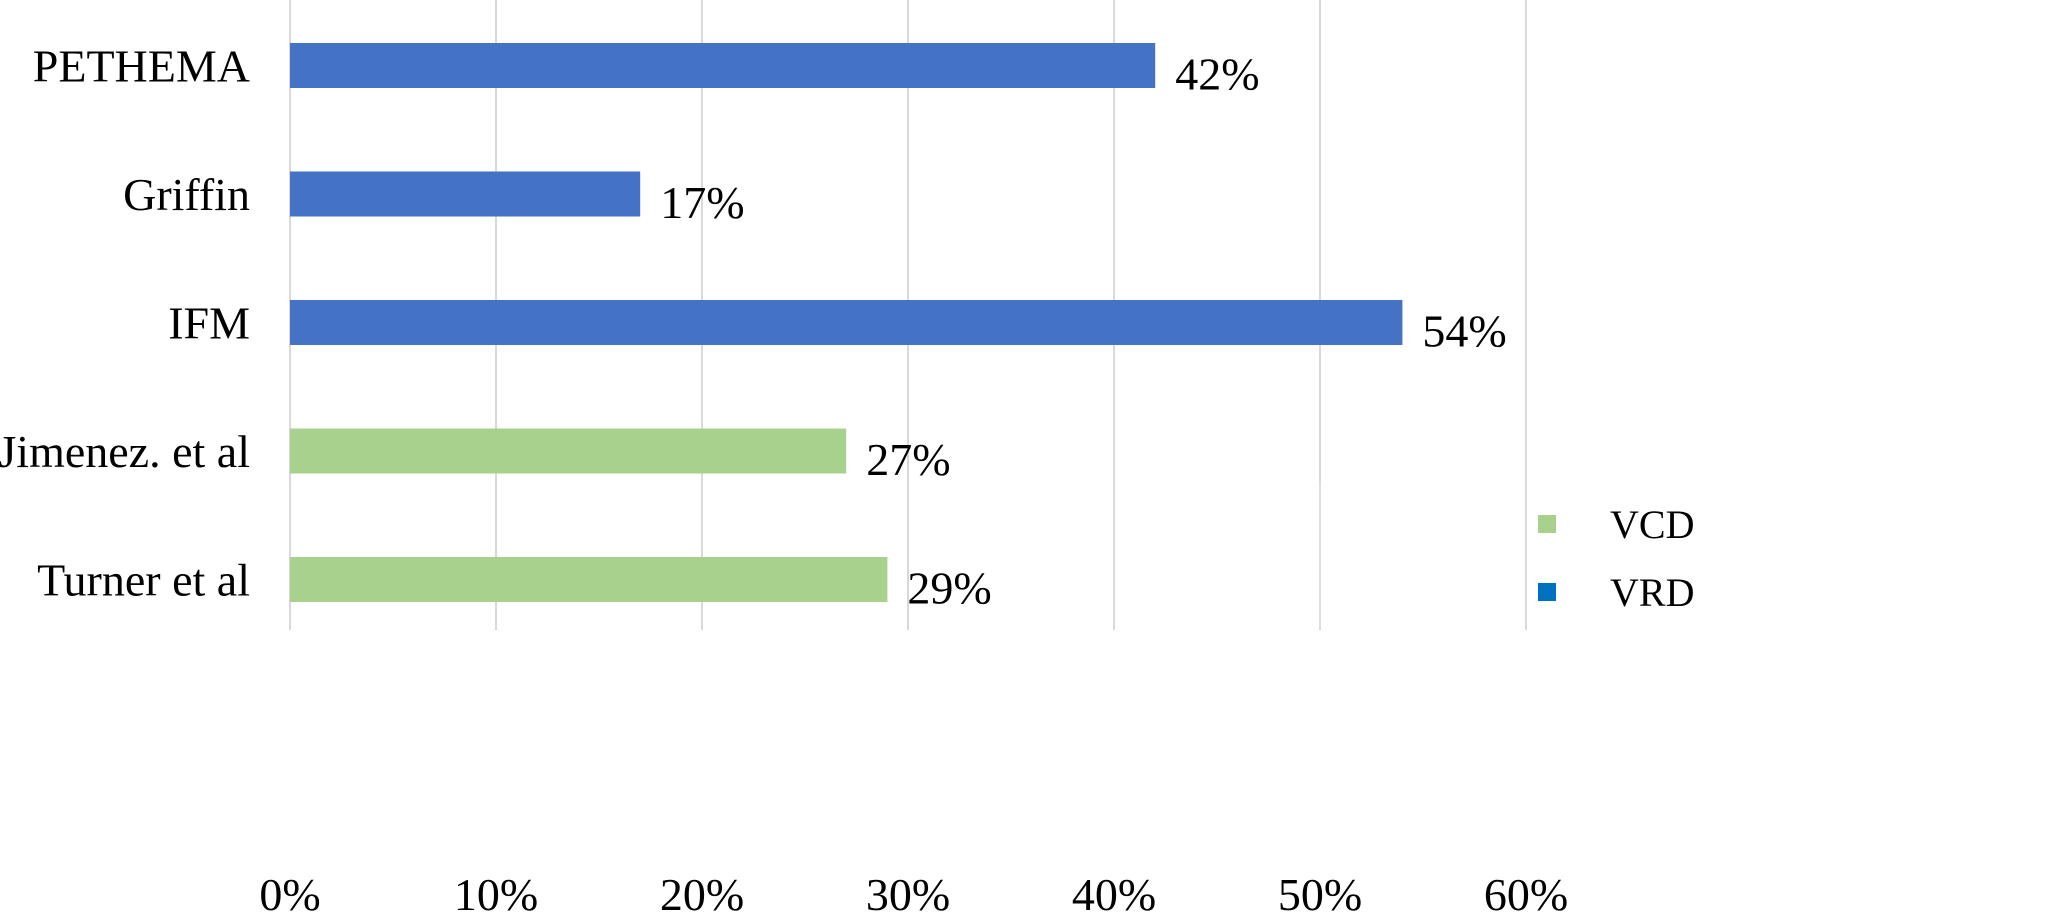 The image size is (2047, 920). What do you see at coordinates (908, 459) in the screenshot?
I see `data-label: 27%` at bounding box center [908, 459].